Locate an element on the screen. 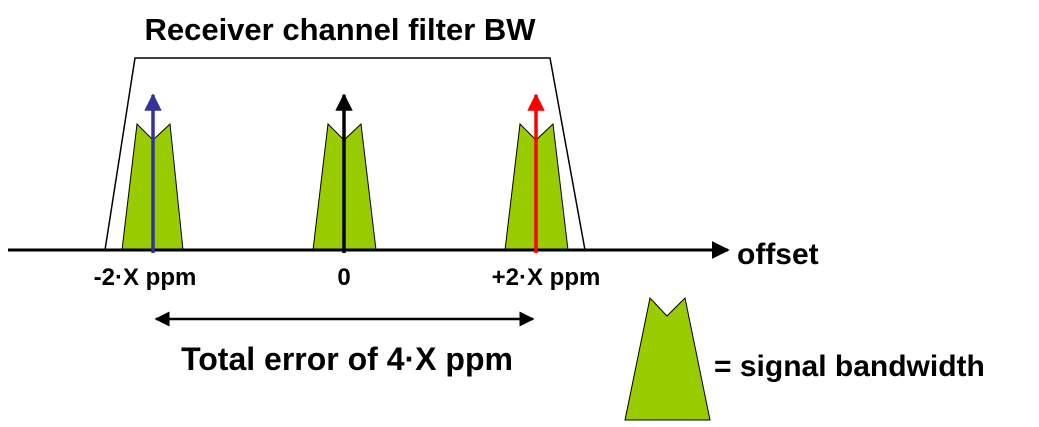 This screenshot has width=1039, height=427. legend-signal-spectrum is located at coordinates (667, 358).